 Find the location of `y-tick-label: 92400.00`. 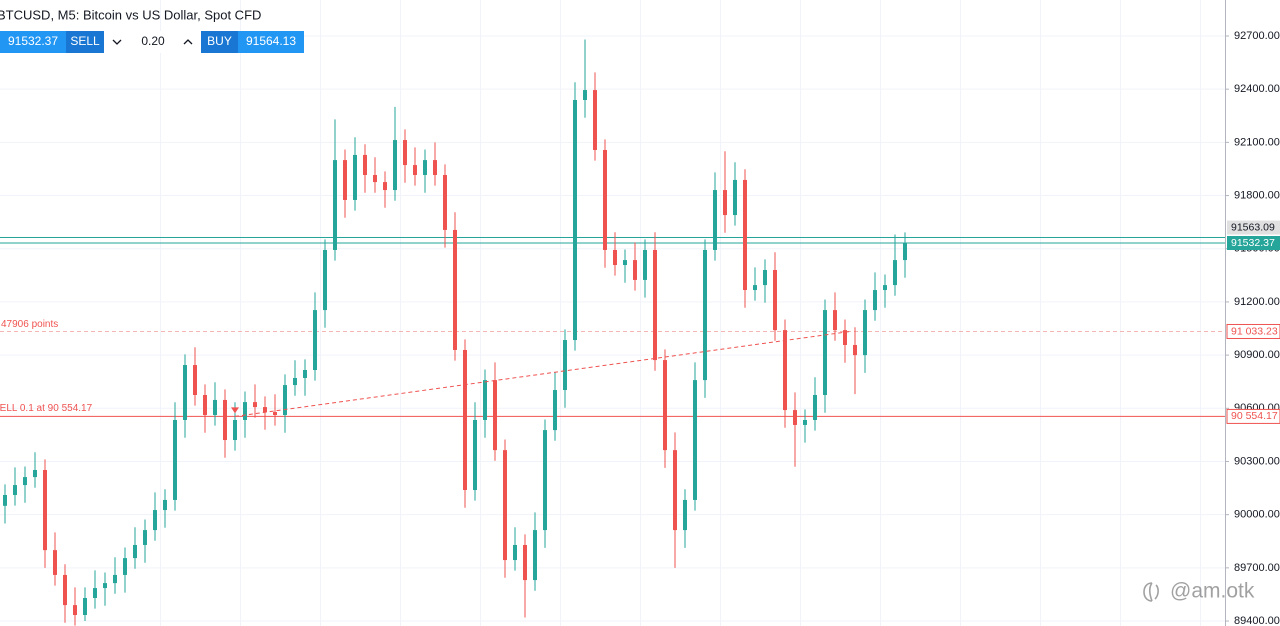

y-tick-label: 92400.00 is located at coordinates (1257, 89).